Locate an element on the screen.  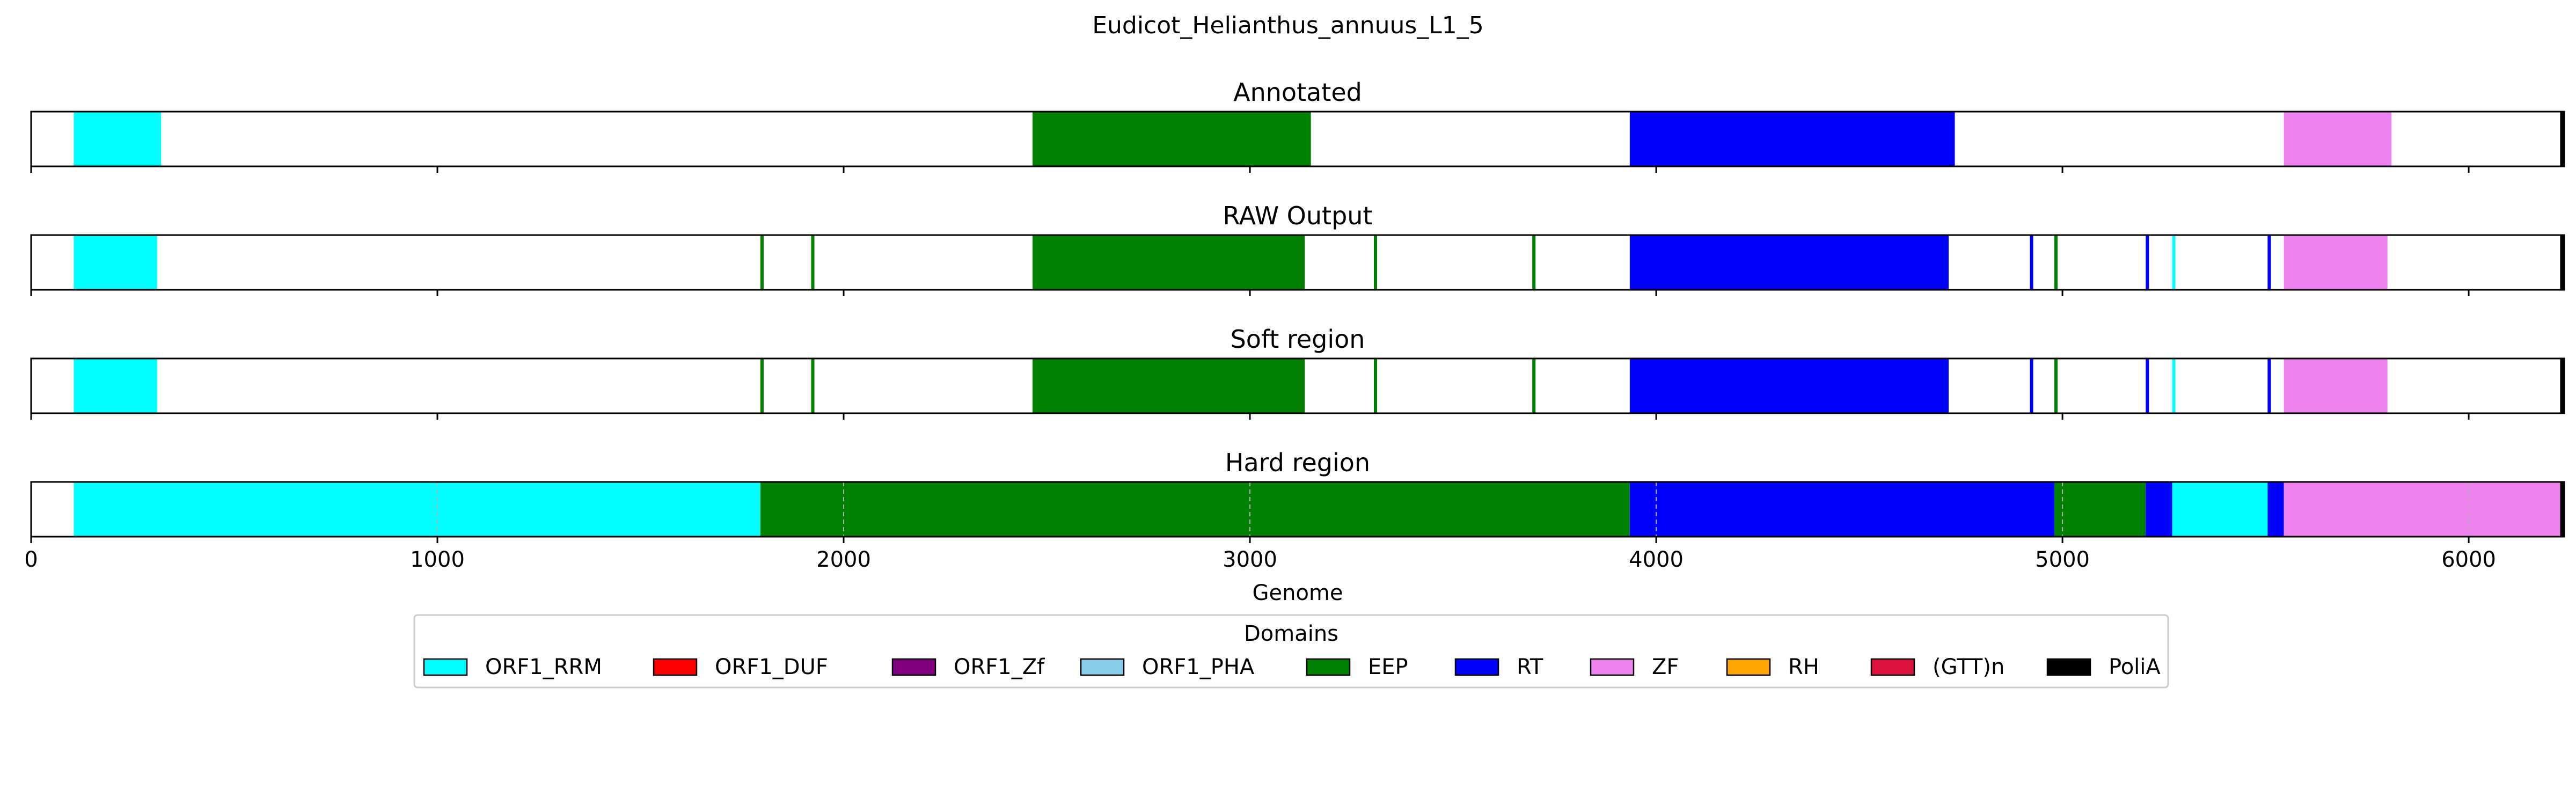
legend-entry: PoliA is located at coordinates (2103, 667).